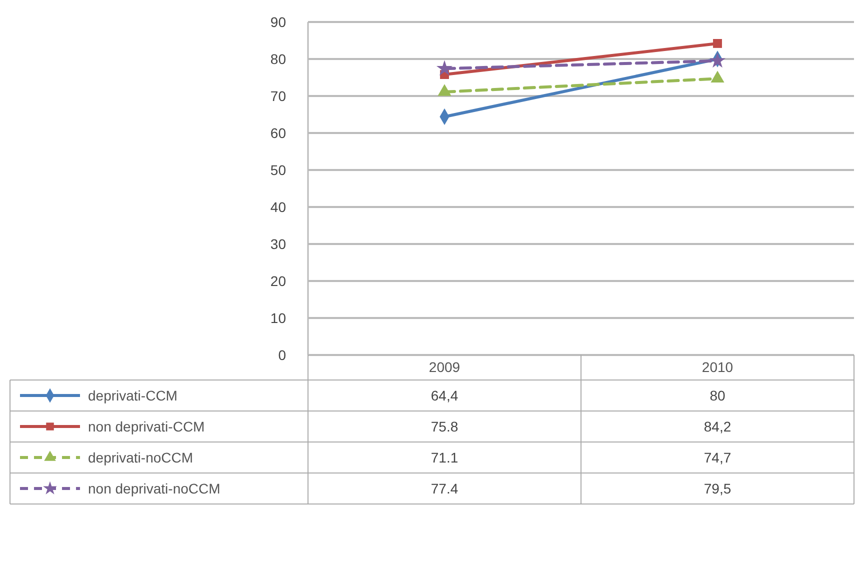 The image size is (856, 562). Describe the element at coordinates (718, 395) in the screenshot. I see `data-label: 80` at that location.